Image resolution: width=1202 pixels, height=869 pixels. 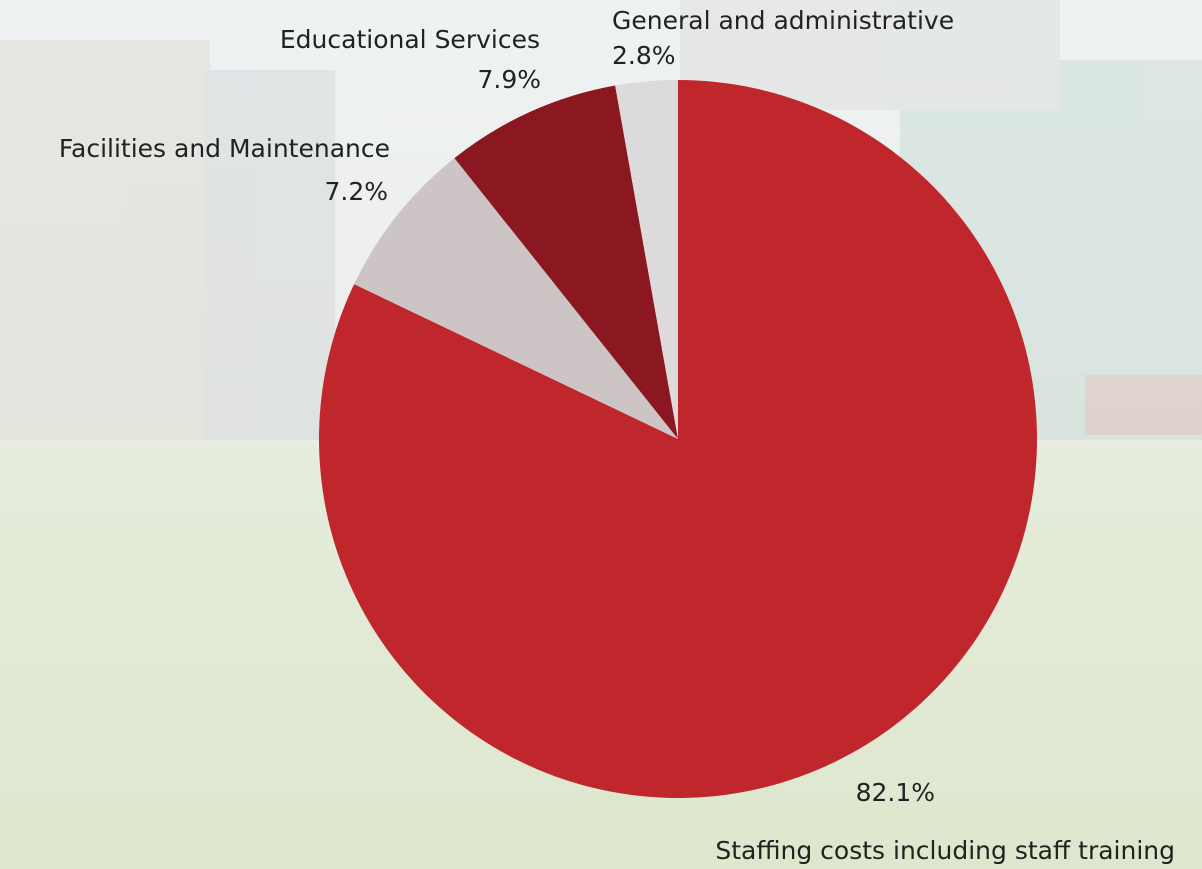 What do you see at coordinates (410, 39) in the screenshot?
I see `slice-label: Educational Services` at bounding box center [410, 39].